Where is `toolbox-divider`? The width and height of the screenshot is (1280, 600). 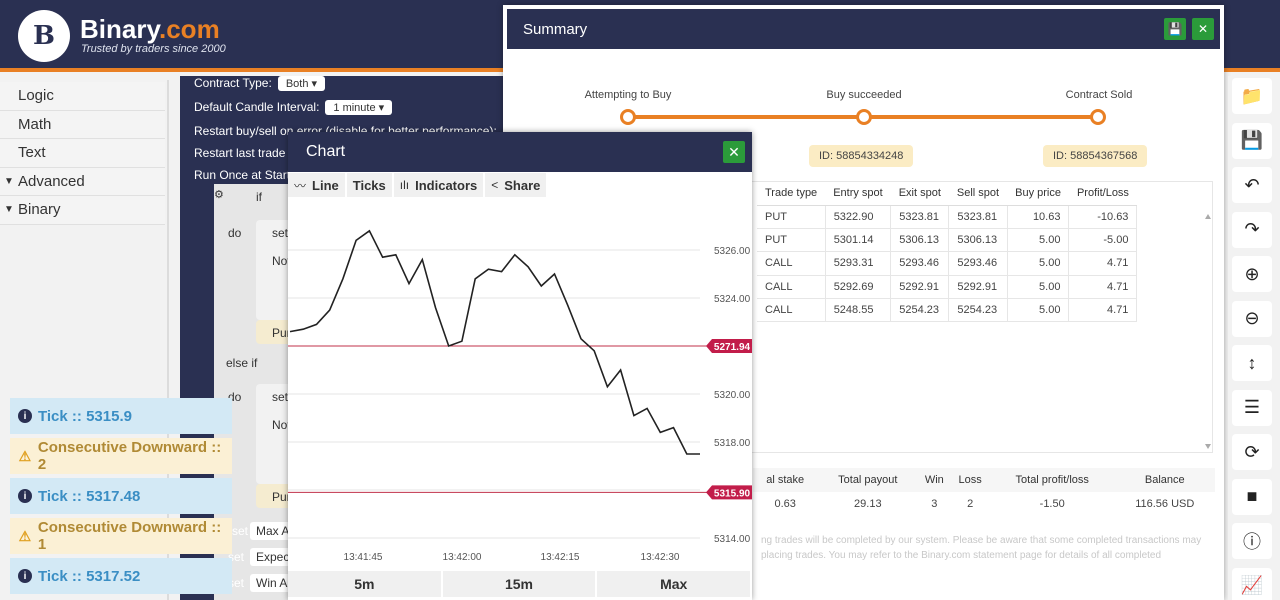
toolbox-divider is located at coordinates (168, 340).